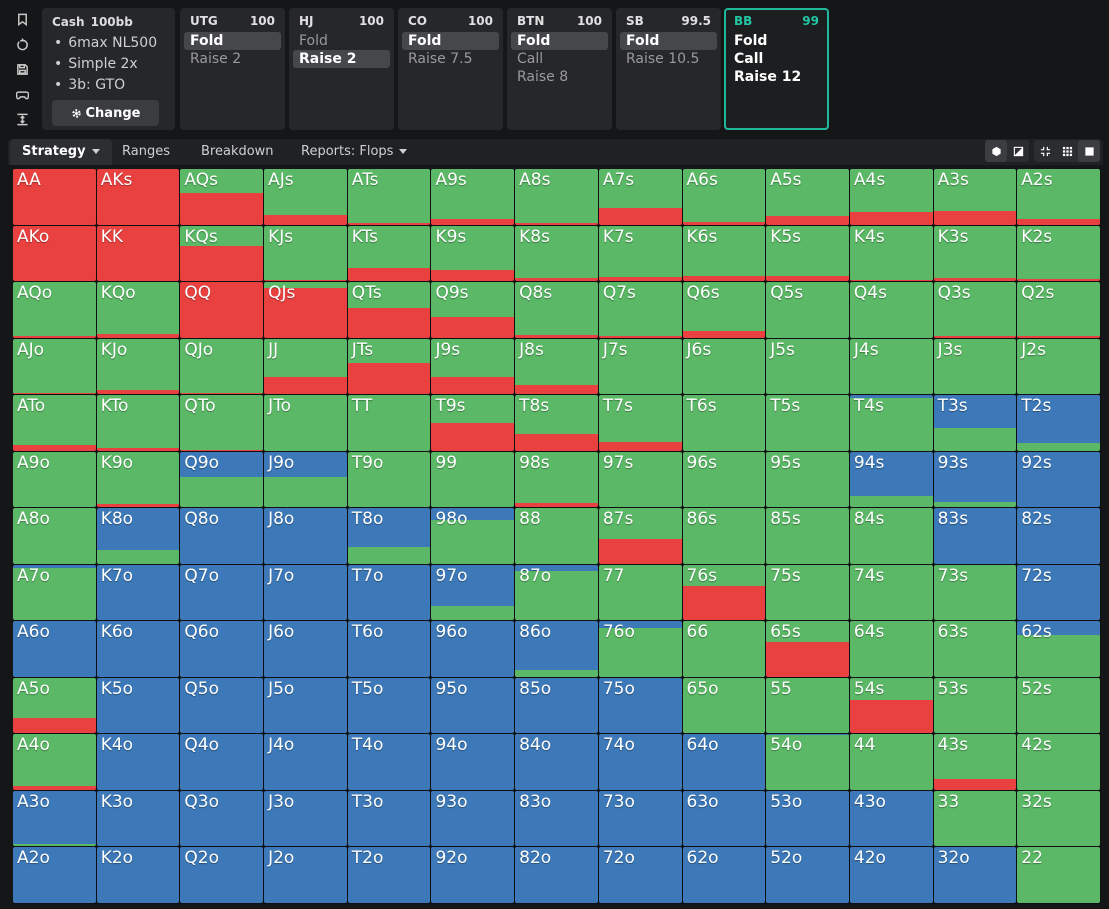 The width and height of the screenshot is (1109, 909). What do you see at coordinates (222, 197) in the screenshot?
I see `hand-cell-AQs: AQs` at bounding box center [222, 197].